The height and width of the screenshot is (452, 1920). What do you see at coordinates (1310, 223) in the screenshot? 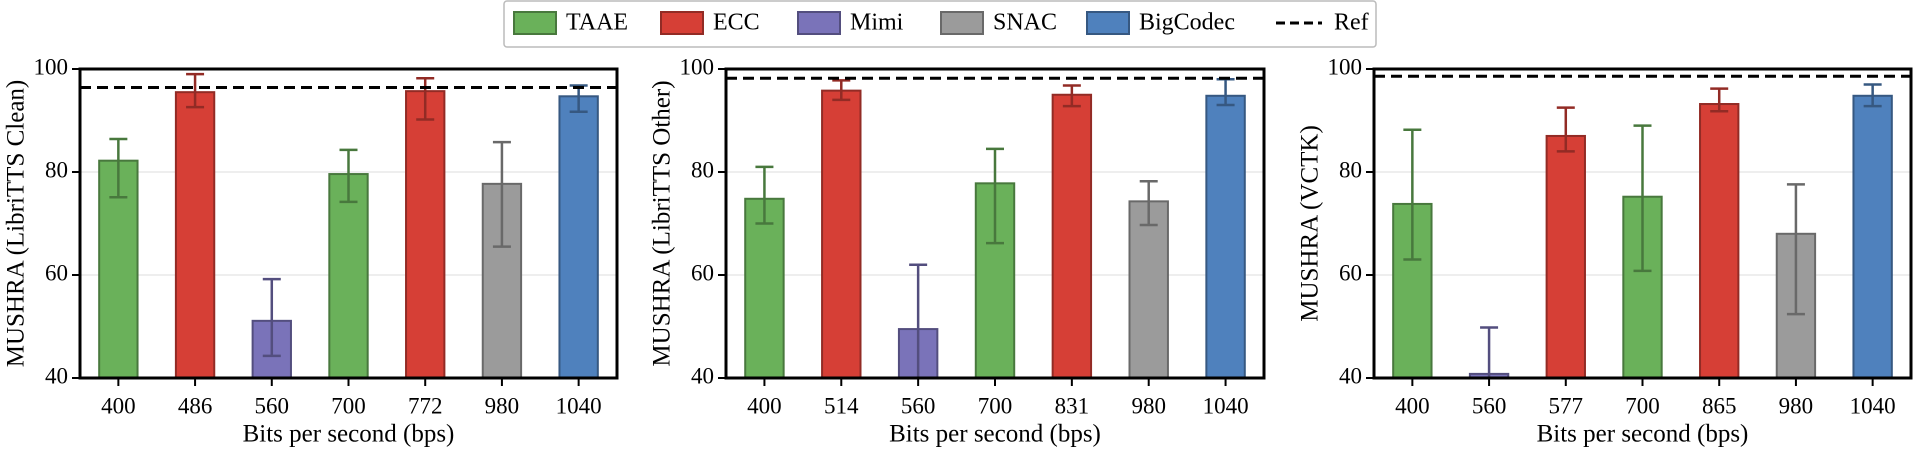
I see `y-axis-label: MUSHRA (VCTK)` at bounding box center [1310, 223].